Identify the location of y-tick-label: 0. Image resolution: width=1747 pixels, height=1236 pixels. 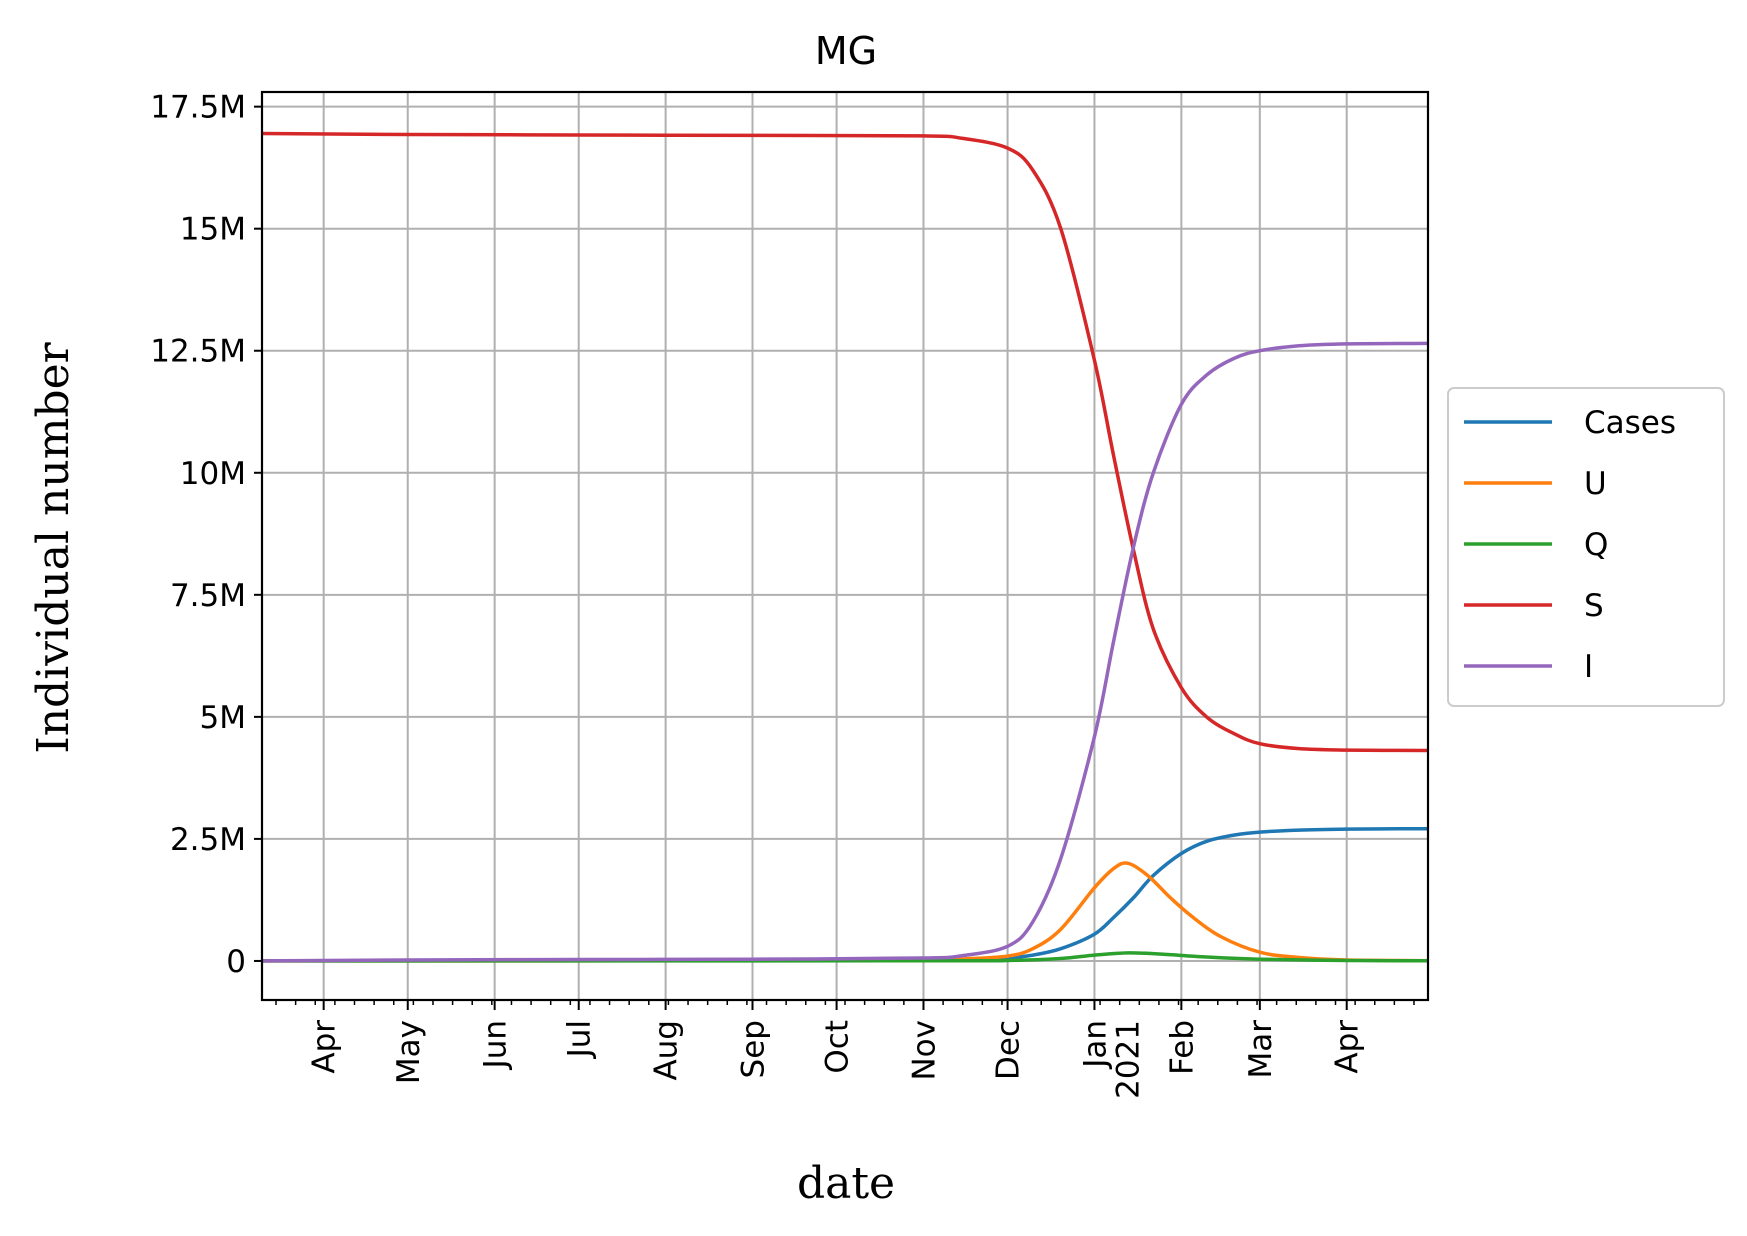
(236, 962).